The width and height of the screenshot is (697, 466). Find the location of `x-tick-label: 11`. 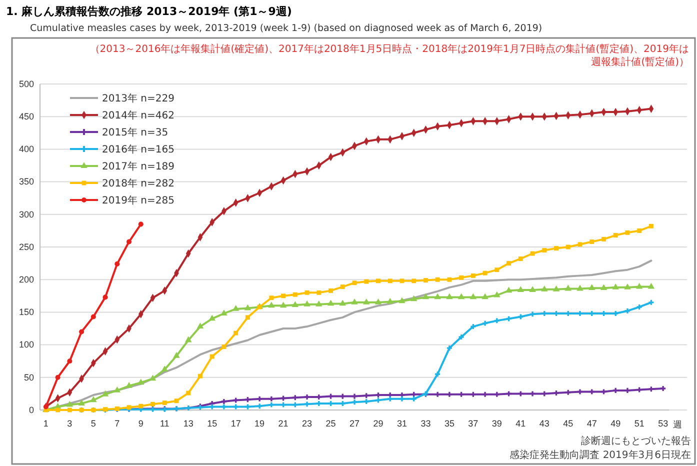

x-tick-label: 11 is located at coordinates (165, 423).